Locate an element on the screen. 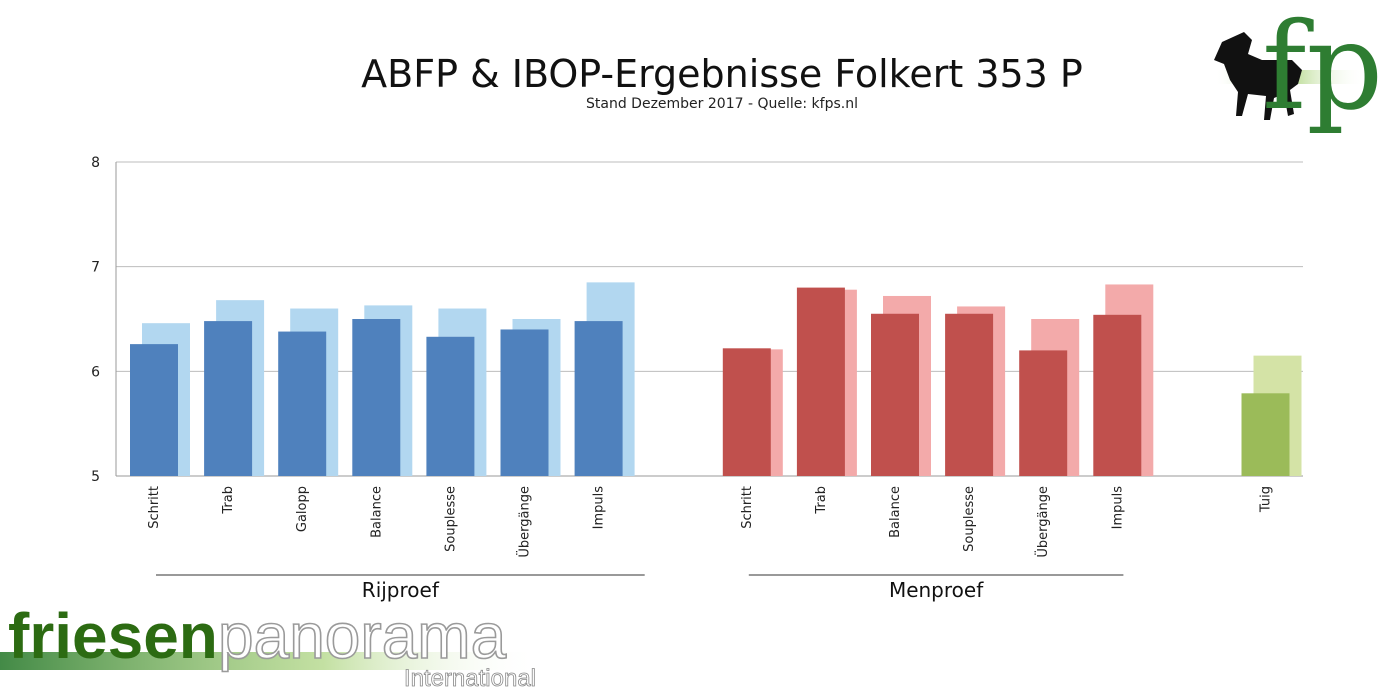 The width and height of the screenshot is (1400, 700). horse-silhouette-icon is located at coordinates (1258, 76).